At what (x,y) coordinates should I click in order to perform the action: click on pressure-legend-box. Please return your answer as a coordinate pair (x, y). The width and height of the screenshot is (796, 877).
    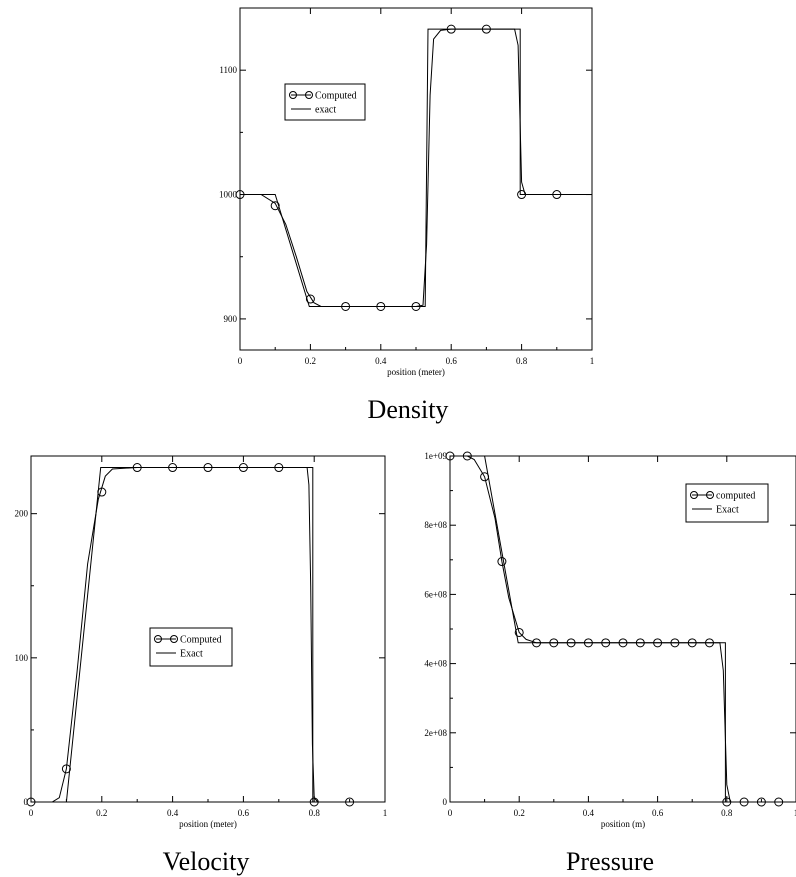
    Looking at the image, I should click on (727, 503).